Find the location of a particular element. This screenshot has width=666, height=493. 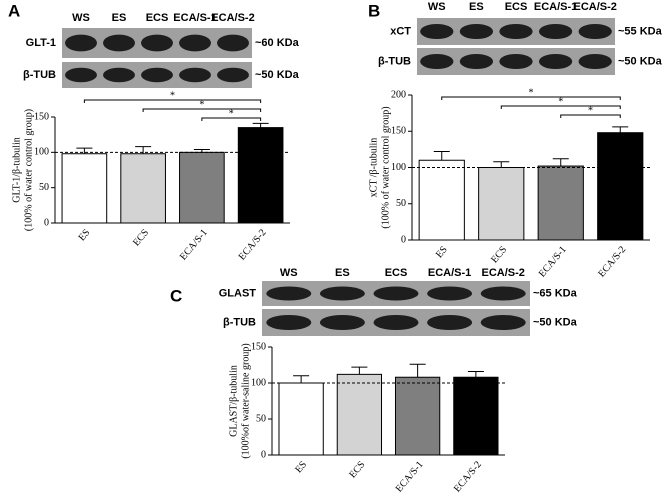

blot-row-label: GLAST is located at coordinates (238, 293).